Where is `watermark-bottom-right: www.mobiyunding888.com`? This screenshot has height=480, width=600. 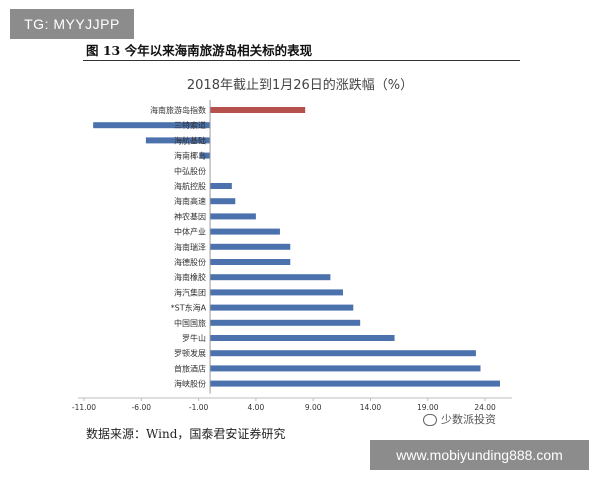 watermark-bottom-right: www.mobiyunding888.com is located at coordinates (479, 455).